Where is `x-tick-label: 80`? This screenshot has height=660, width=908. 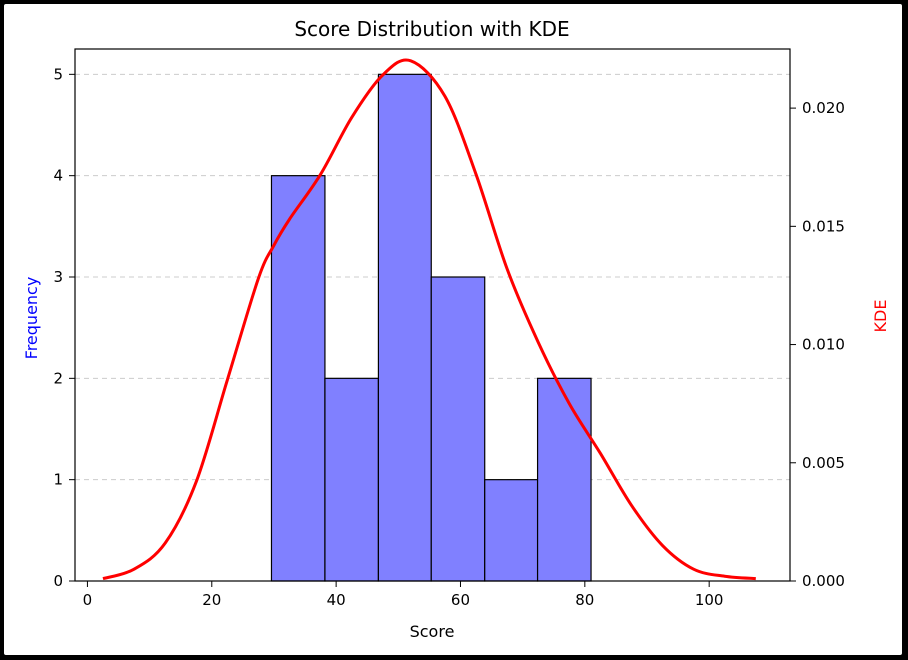 x-tick-label: 80 is located at coordinates (584, 600).